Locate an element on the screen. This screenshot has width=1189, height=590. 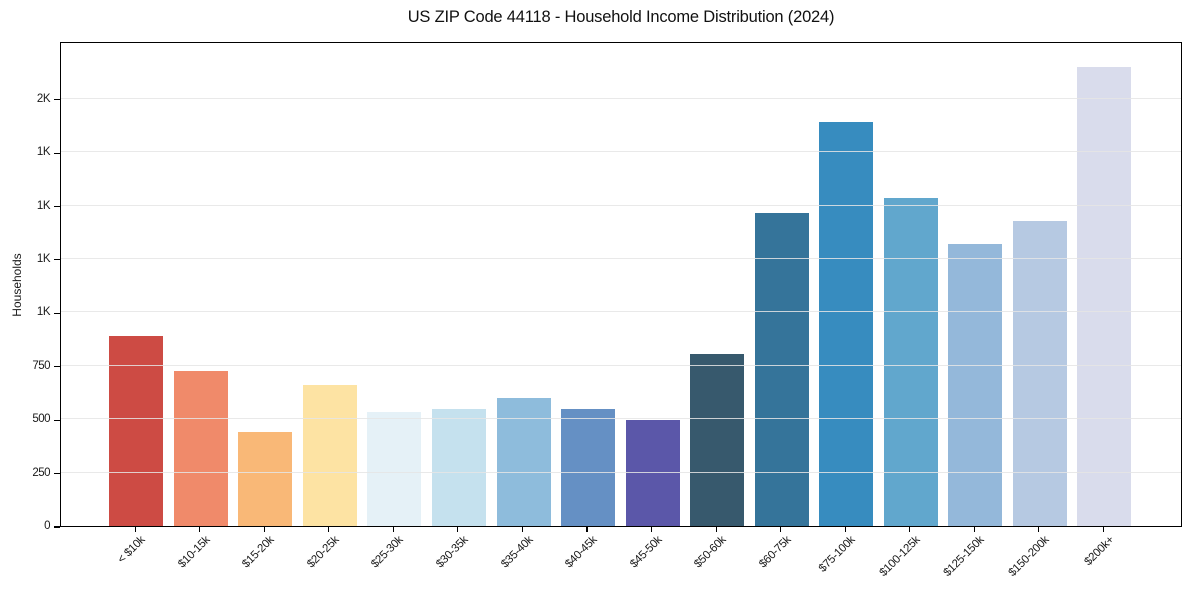
bar-$25-30k is located at coordinates (394, 469).